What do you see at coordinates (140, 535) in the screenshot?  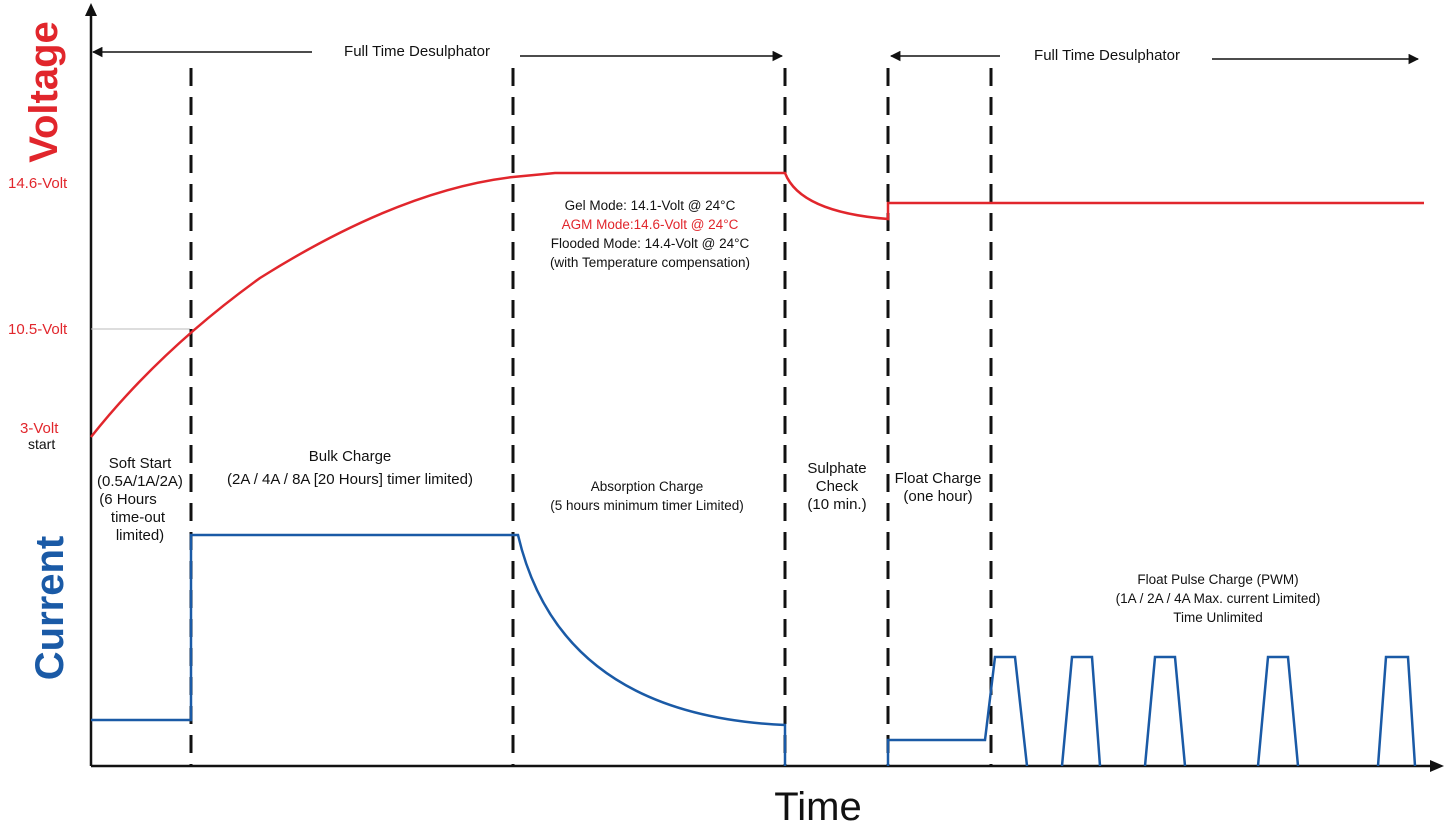 I see `soft-start-line-5: limited)` at bounding box center [140, 535].